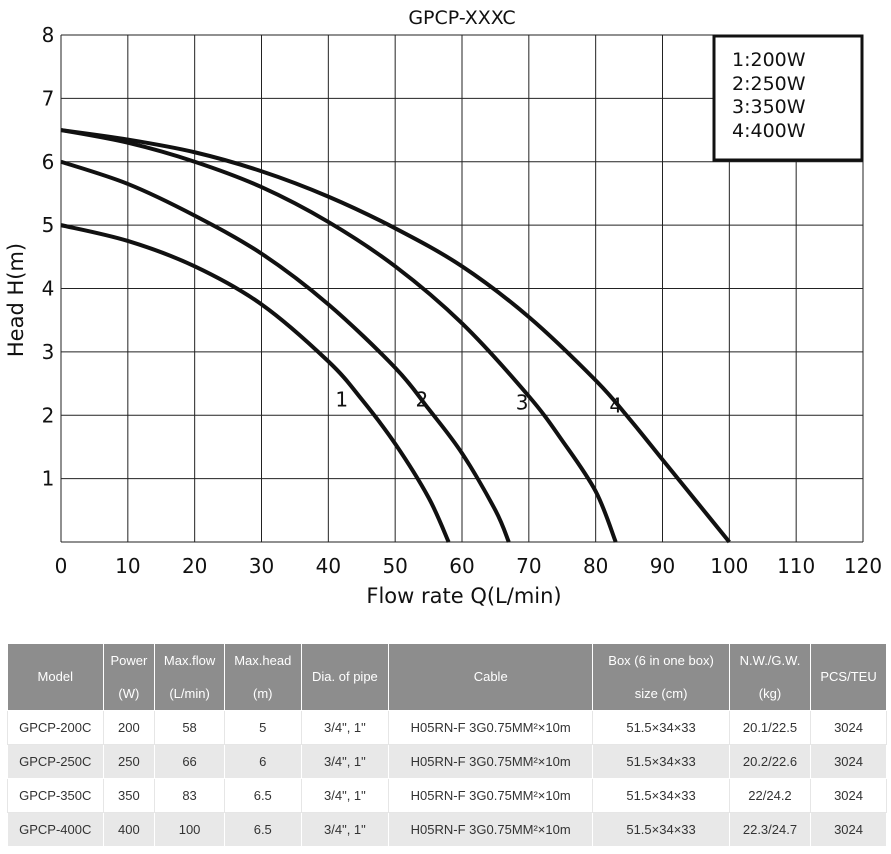 This screenshot has width=891, height=854. What do you see at coordinates (522, 403) in the screenshot?
I see `curve-label-3: 3` at bounding box center [522, 403].